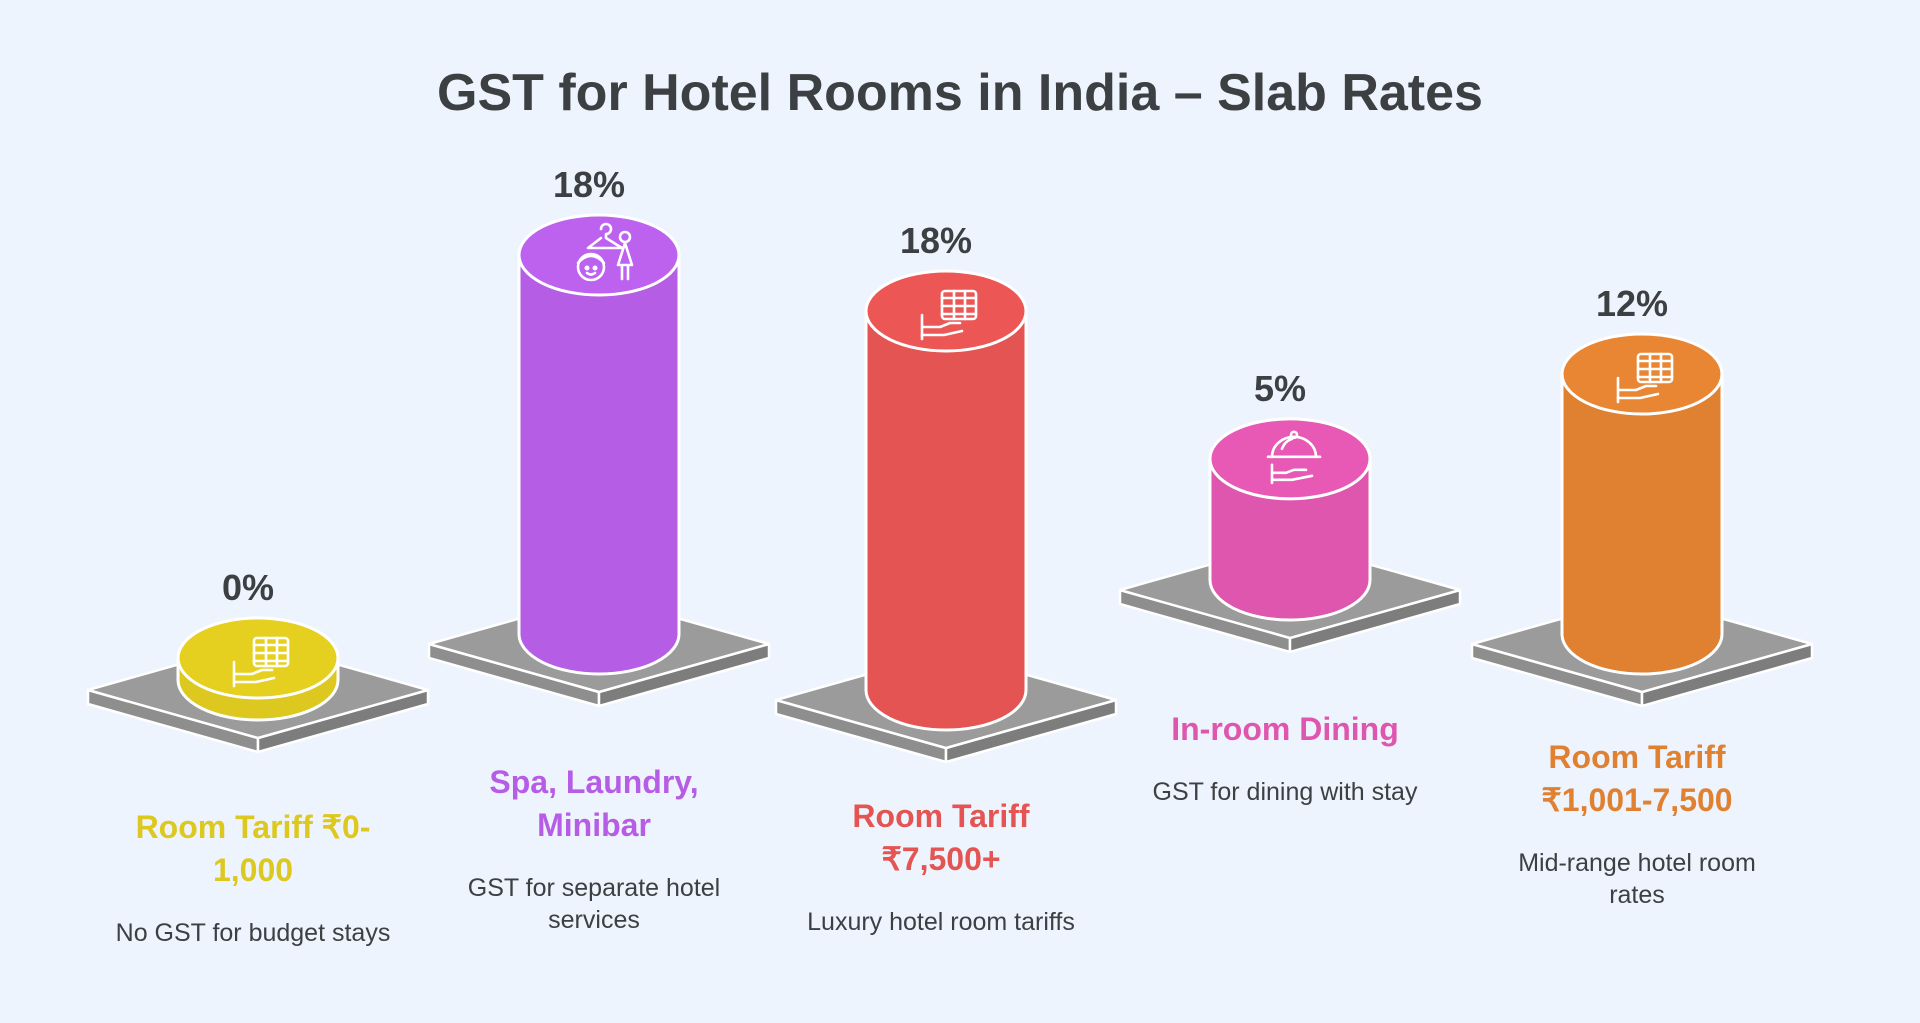  I want to click on category-description: No GST for budget stays, so click(253, 933).